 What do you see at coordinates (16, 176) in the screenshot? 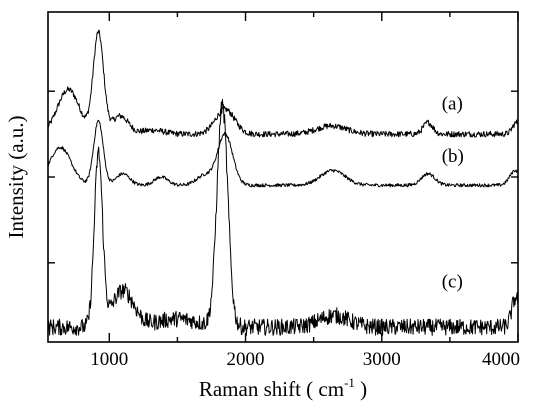
I see `y-axis-title: Intensity (a.u.)` at bounding box center [16, 176].